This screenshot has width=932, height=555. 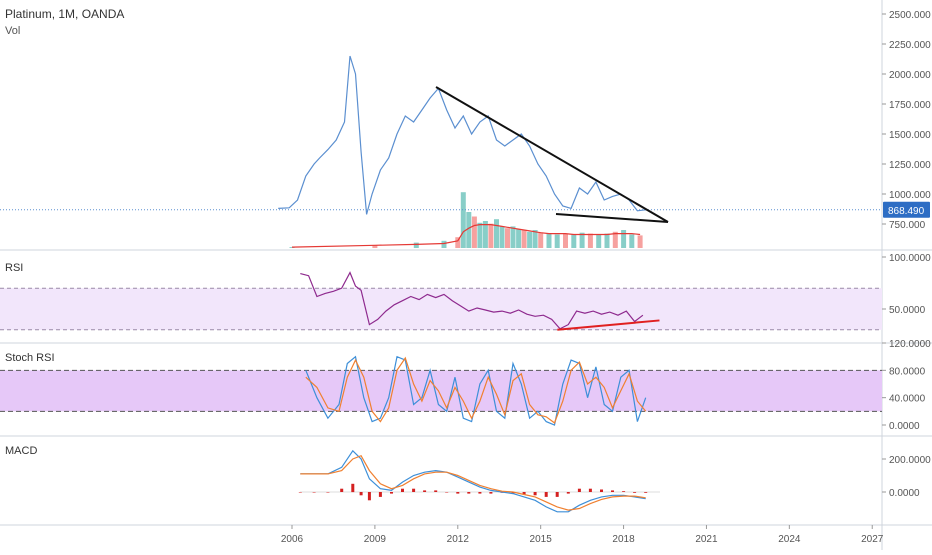 I want to click on price-tick-label: 2000.000, so click(x=910, y=75).